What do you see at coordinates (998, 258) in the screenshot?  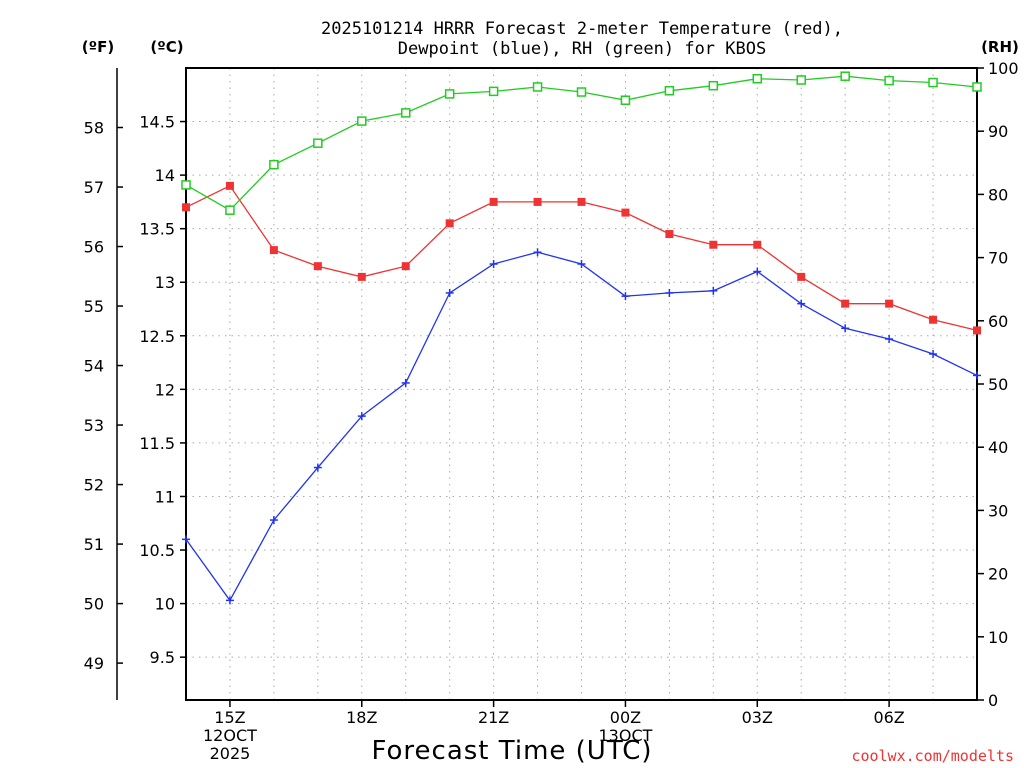 I see `rh-tick-label: 70` at bounding box center [998, 258].